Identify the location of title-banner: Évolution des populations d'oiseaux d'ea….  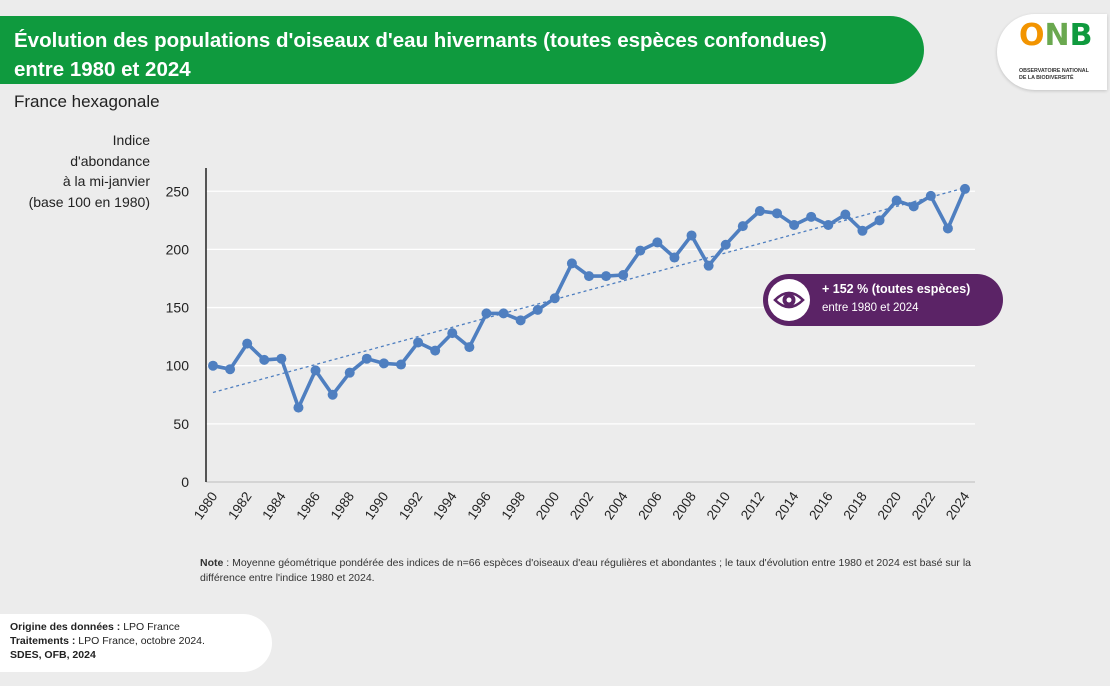
(462, 50).